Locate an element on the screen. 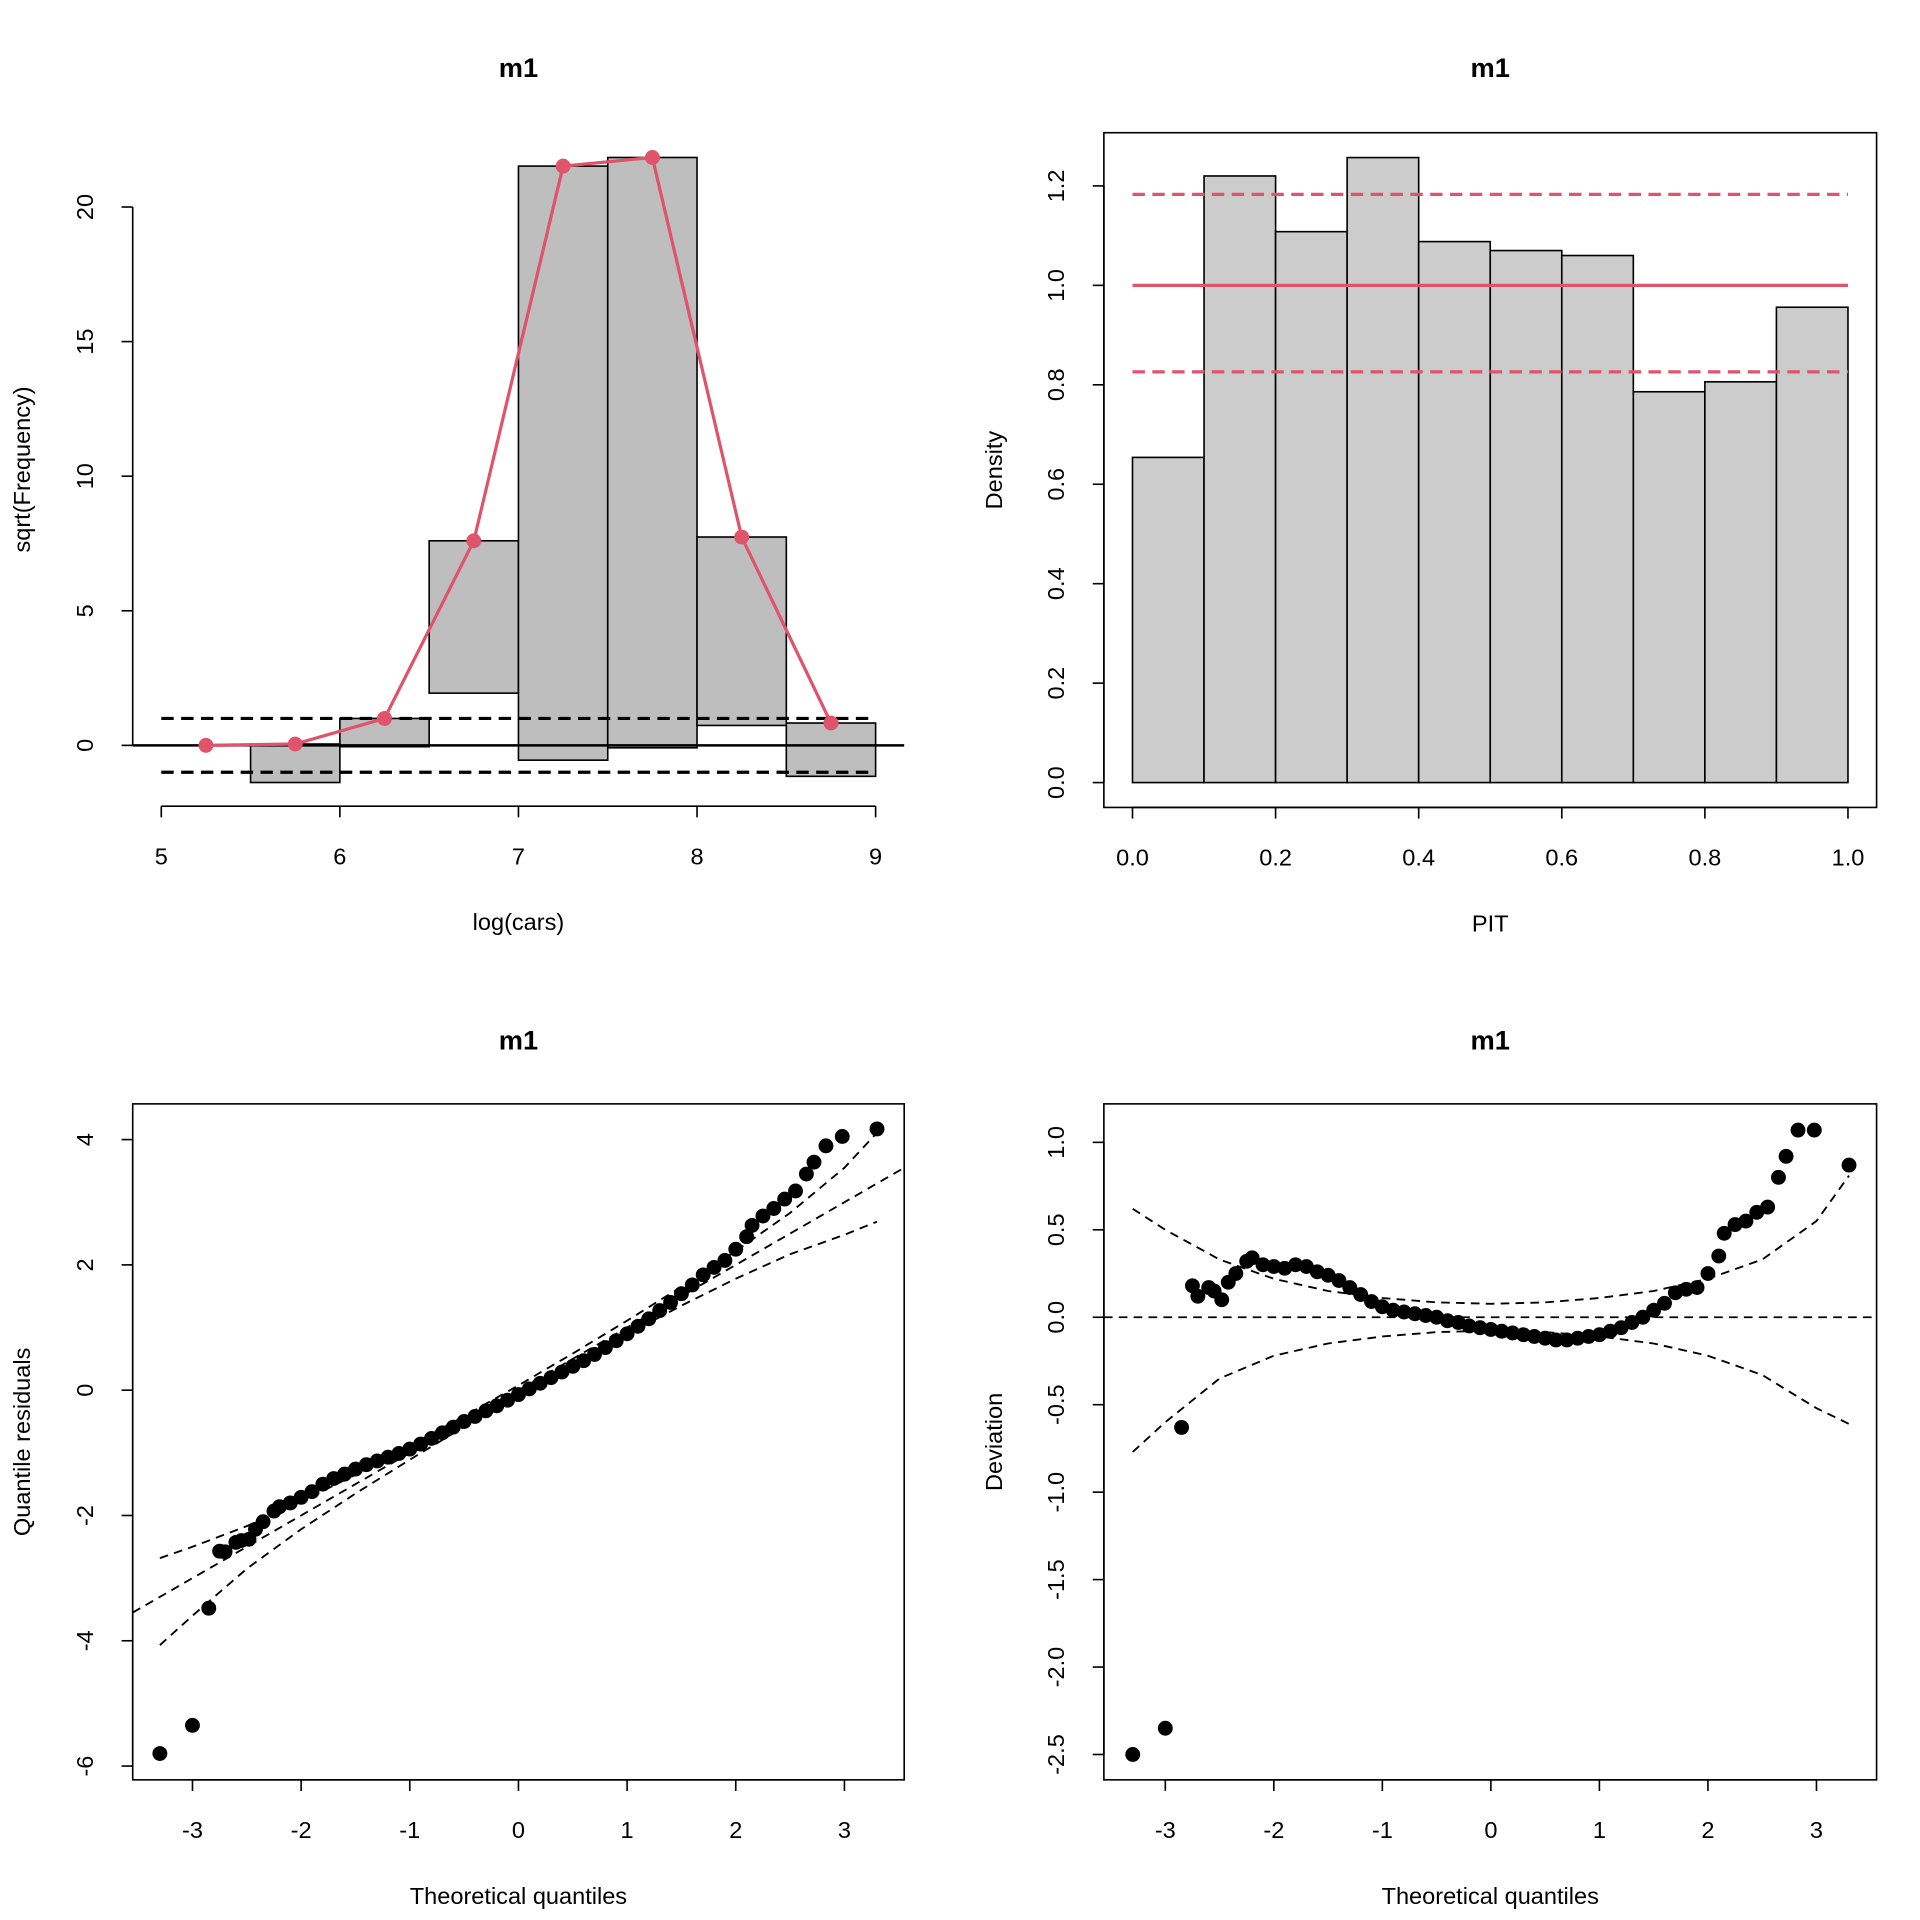 This screenshot has width=1920, height=1920. y-tick-label: 2 is located at coordinates (85, 1264).